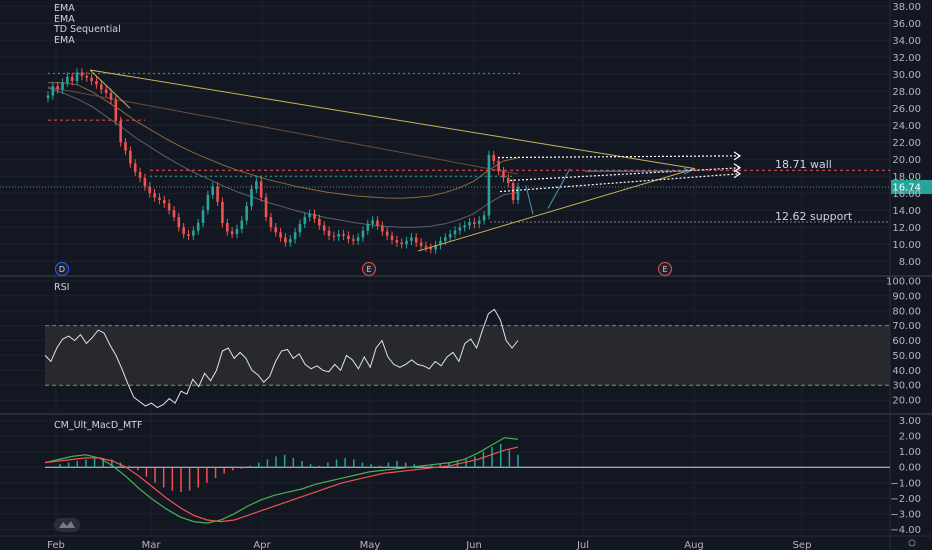 The height and width of the screenshot is (550, 932). Describe the element at coordinates (906, 24) in the screenshot. I see `price-tick-label: 36.00` at that location.